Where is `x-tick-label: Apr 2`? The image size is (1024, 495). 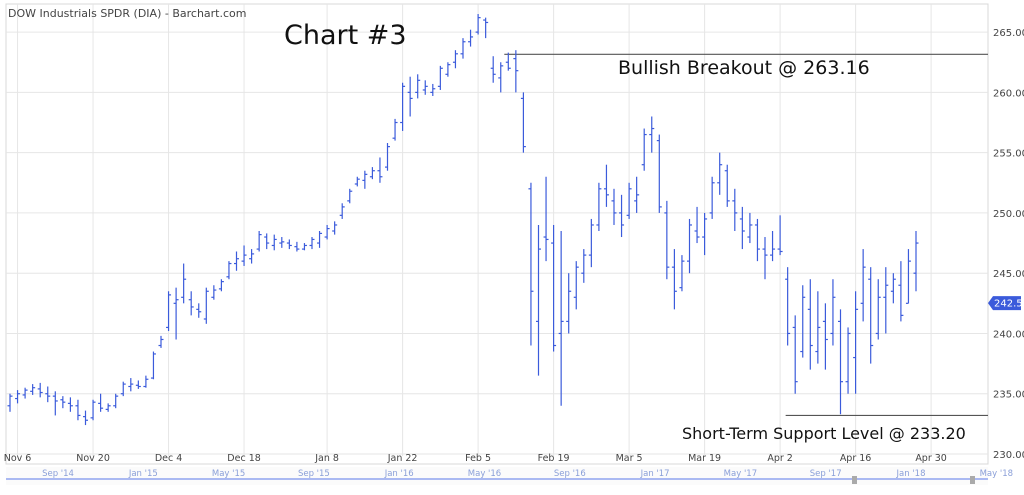
x-tick-label: Apr 2 is located at coordinates (780, 458).